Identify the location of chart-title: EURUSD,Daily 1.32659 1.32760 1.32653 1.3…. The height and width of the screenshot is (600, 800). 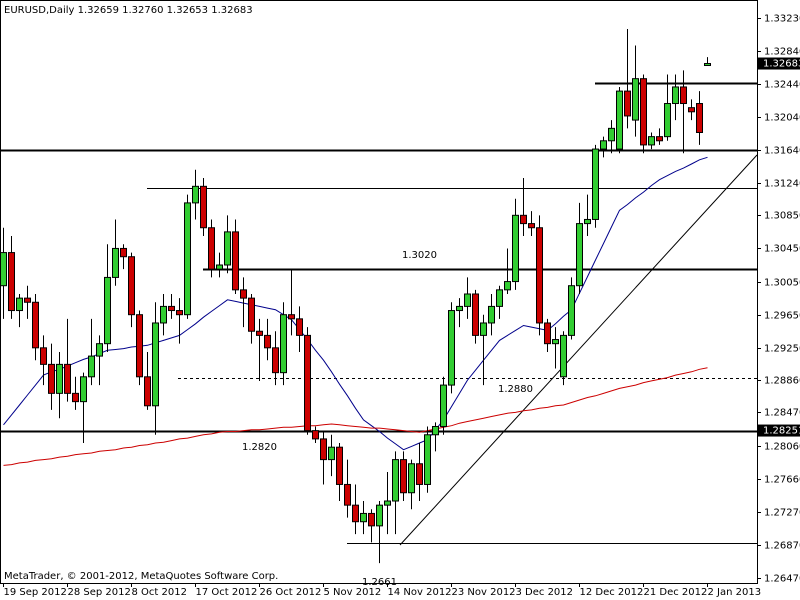
(128, 10).